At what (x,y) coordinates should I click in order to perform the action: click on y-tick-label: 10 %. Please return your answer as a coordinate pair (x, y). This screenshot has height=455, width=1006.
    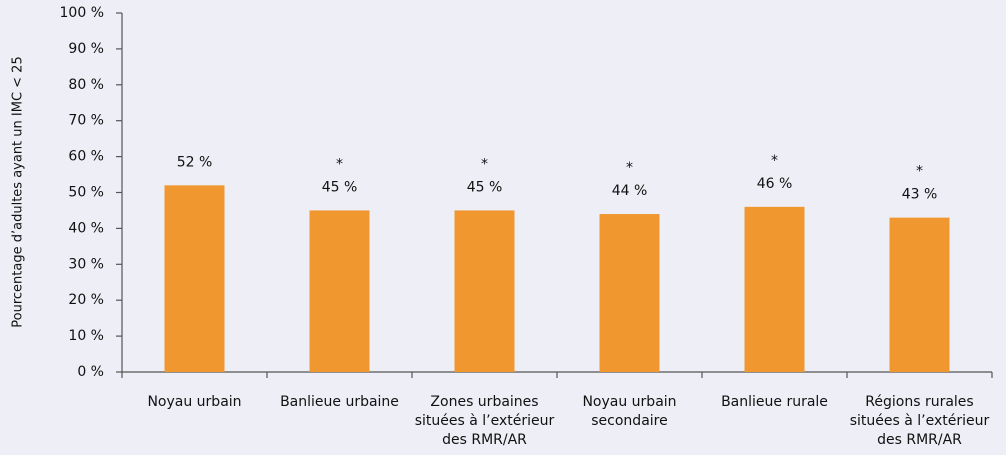
    Looking at the image, I should click on (86, 336).